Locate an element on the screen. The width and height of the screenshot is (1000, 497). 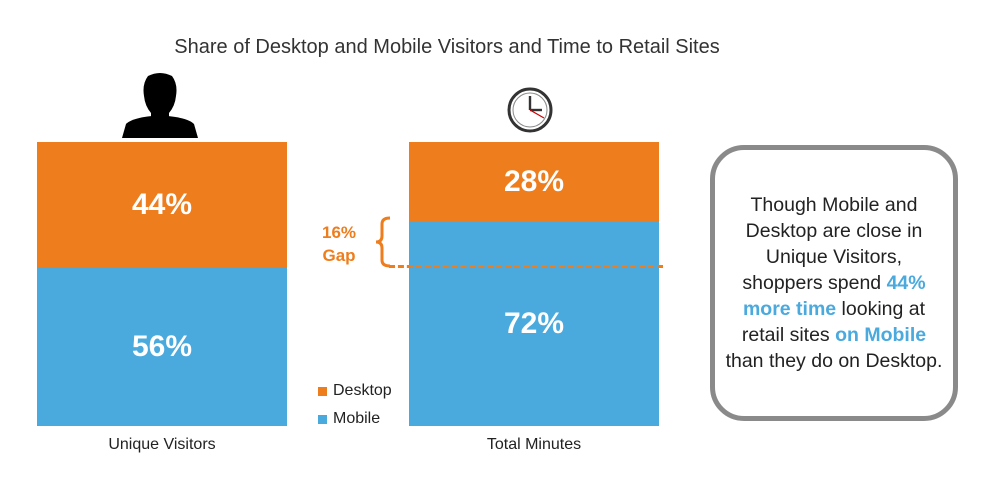
data-label-total-minutes-desktop: 28% is located at coordinates (534, 181).